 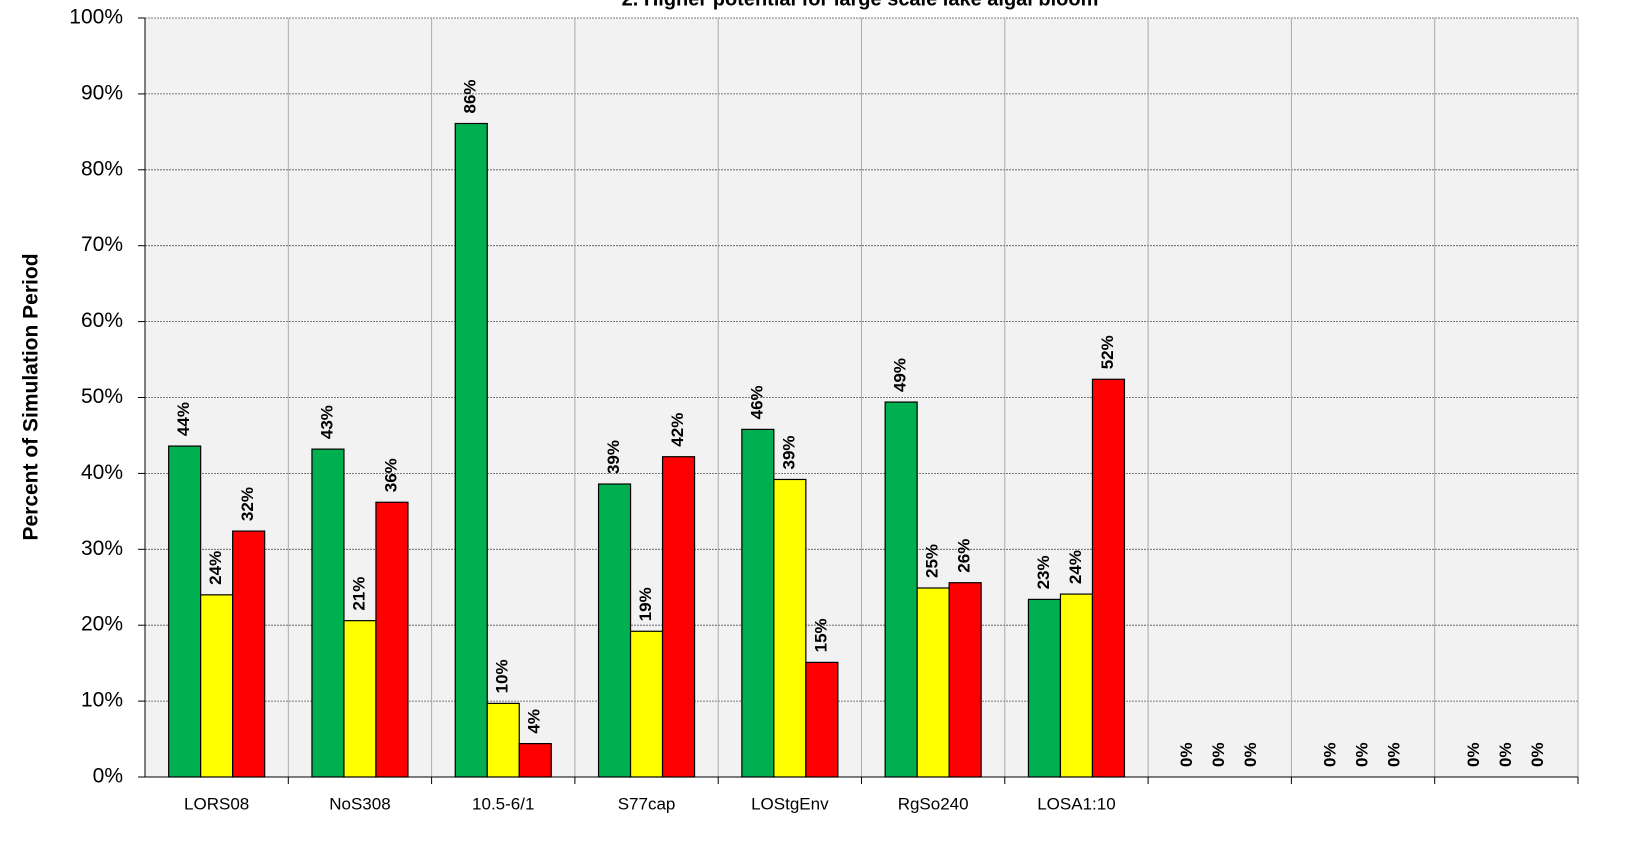 I want to click on data-label: 44%, so click(x=183, y=419).